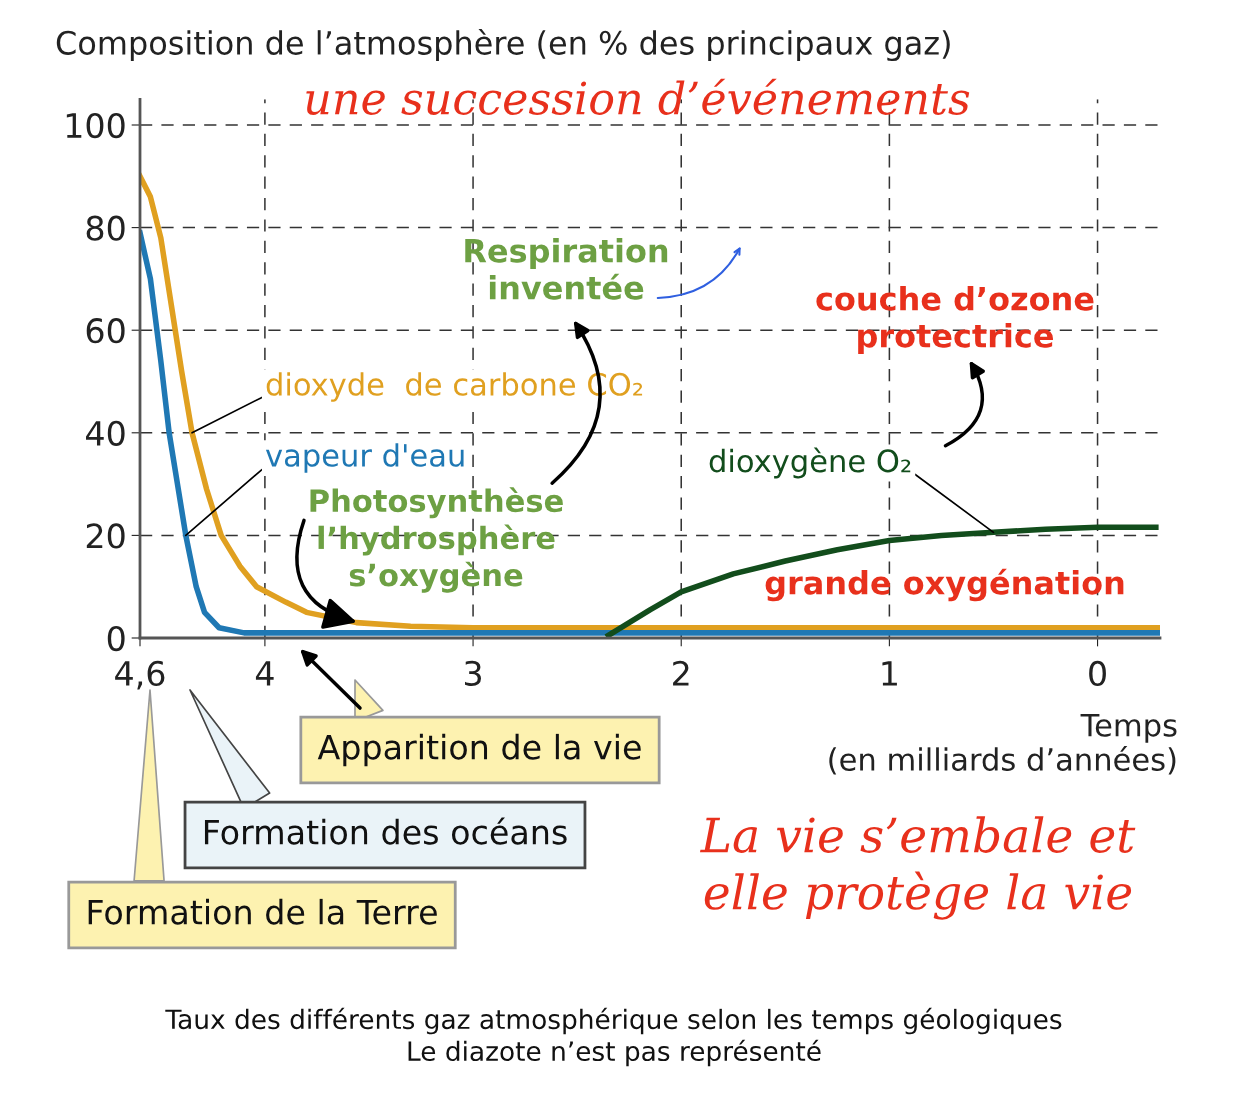 The width and height of the screenshot is (1257, 1097). I want to click on text: Formation des océans, so click(385, 831).